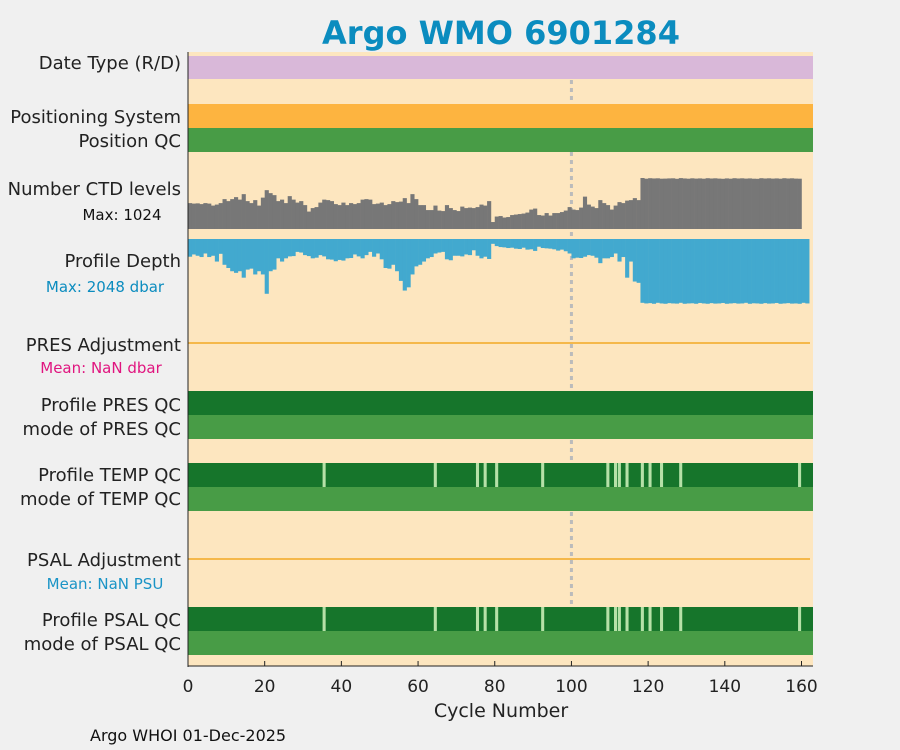  I want to click on row-sublabel-ctd: Max: 1024, so click(121, 215).